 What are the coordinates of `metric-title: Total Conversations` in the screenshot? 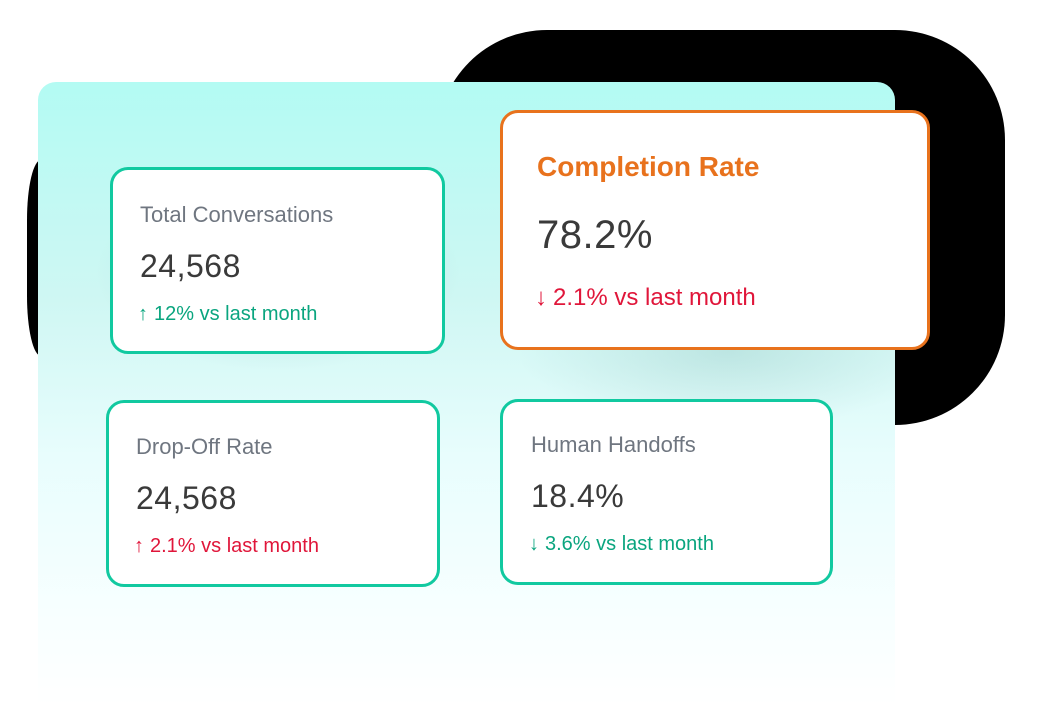 It's located at (237, 214).